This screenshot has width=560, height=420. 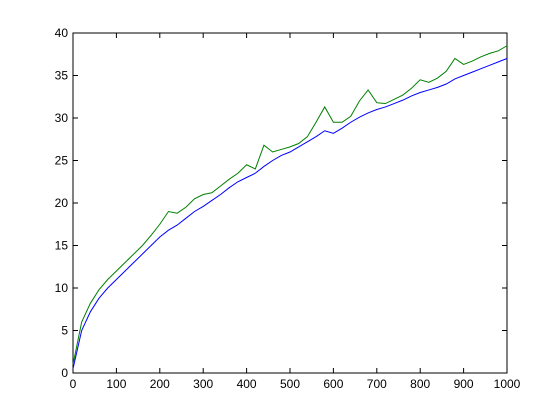 What do you see at coordinates (62, 246) in the screenshot?
I see `y-tick-label: 15` at bounding box center [62, 246].